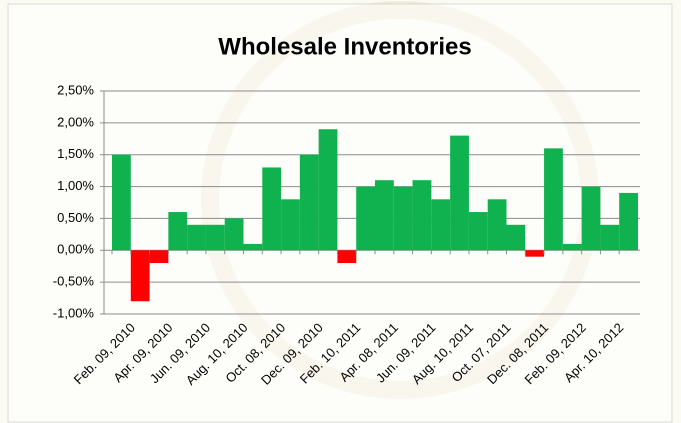  What do you see at coordinates (74, 312) in the screenshot?
I see `y-tick-label: -1,00%` at bounding box center [74, 312].